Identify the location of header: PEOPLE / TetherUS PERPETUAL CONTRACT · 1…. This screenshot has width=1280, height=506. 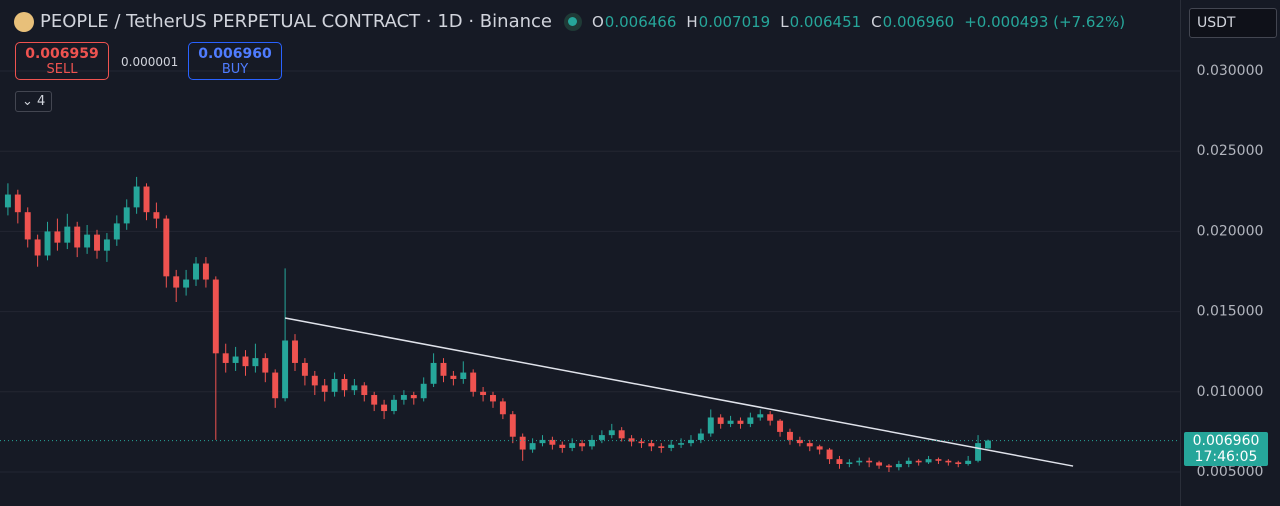
(569, 21).